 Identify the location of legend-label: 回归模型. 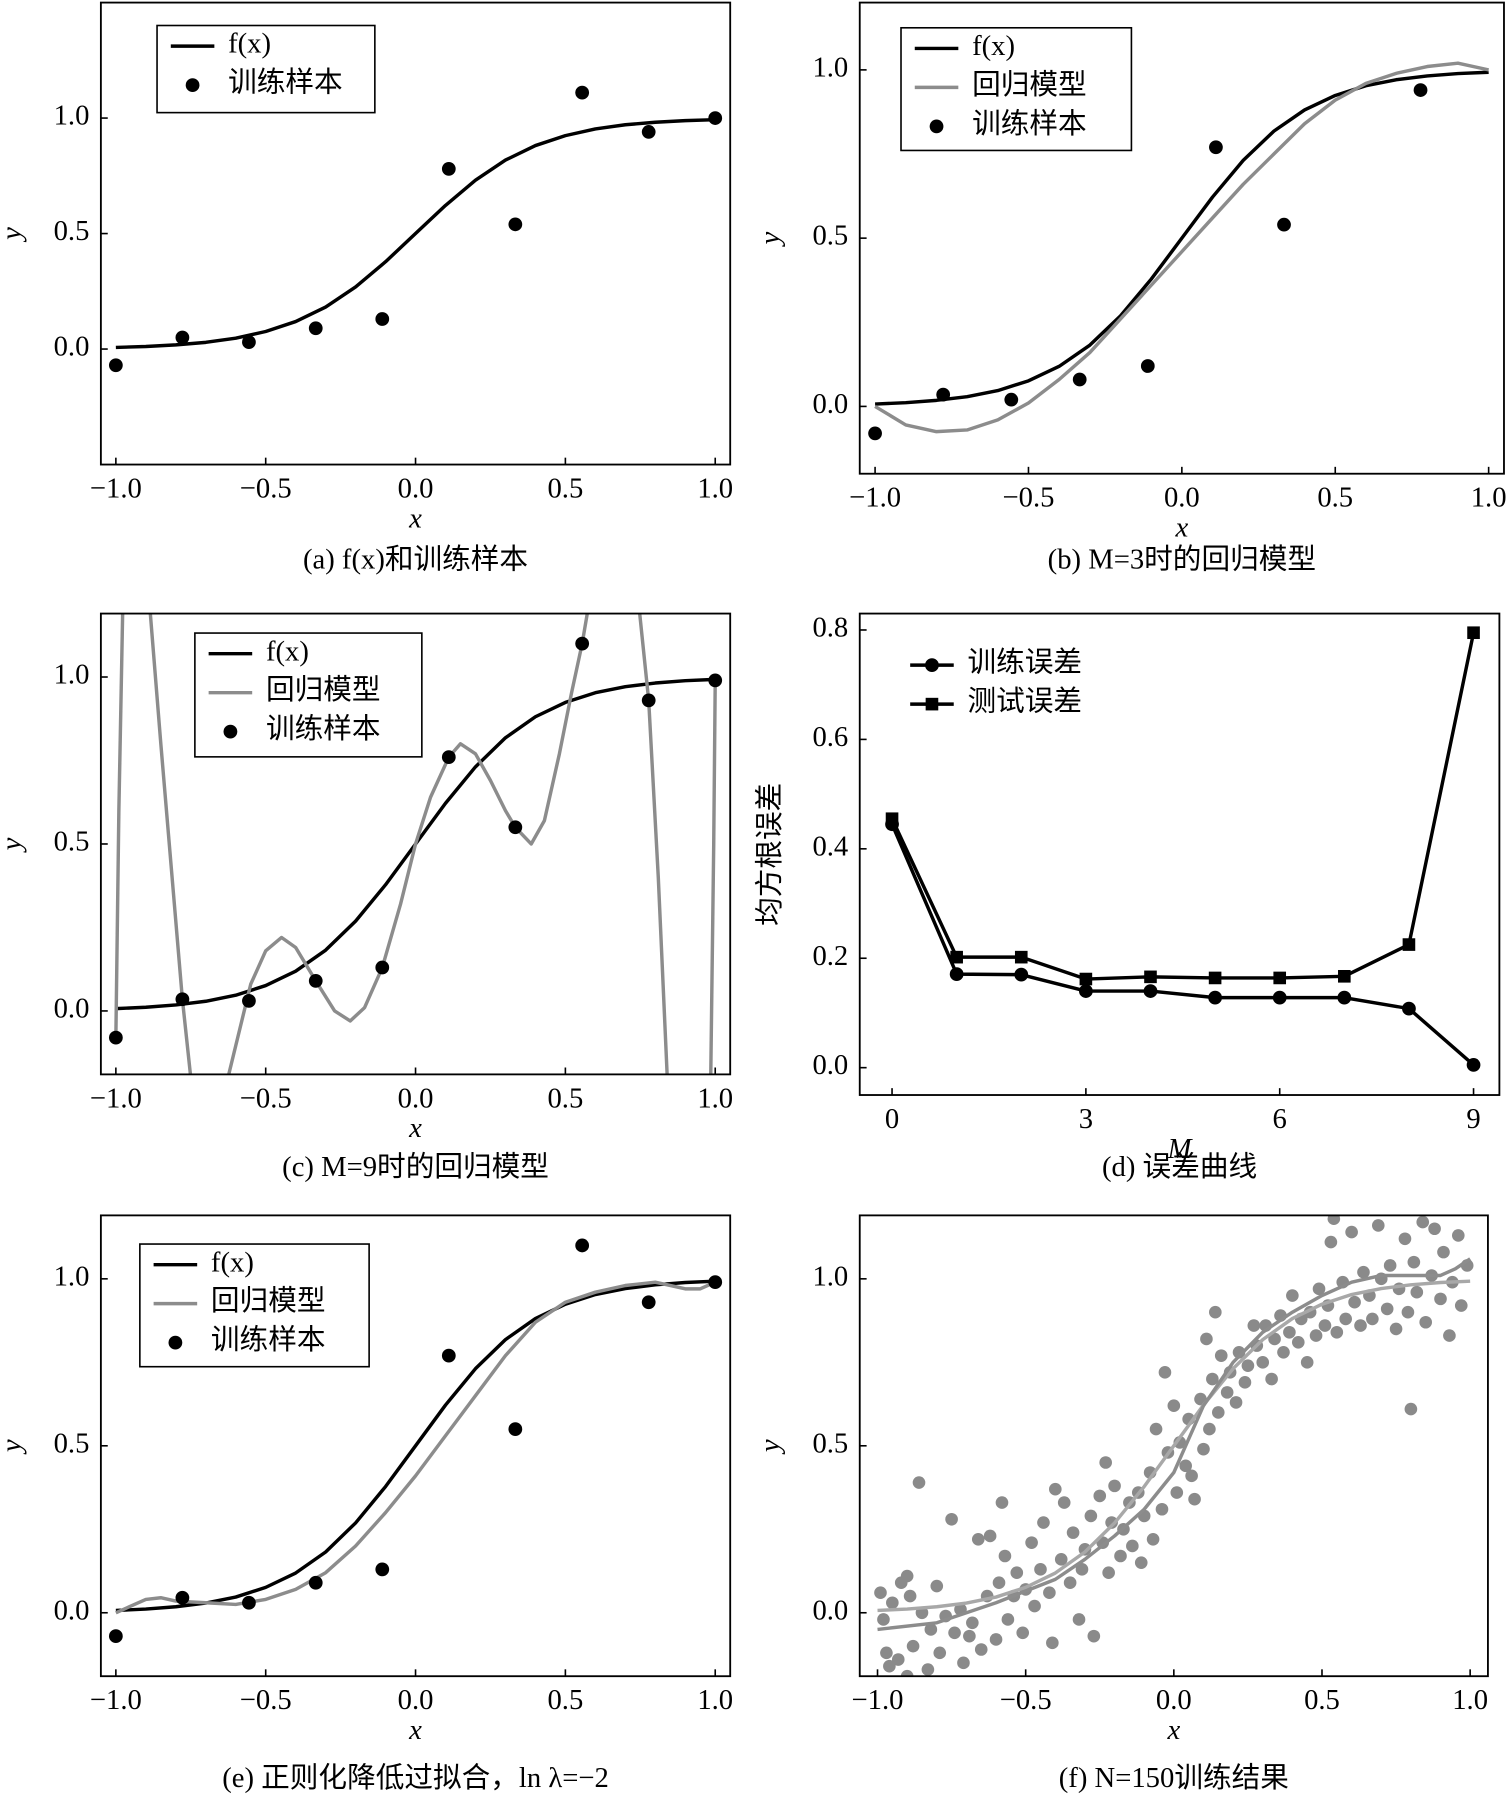
(323, 690).